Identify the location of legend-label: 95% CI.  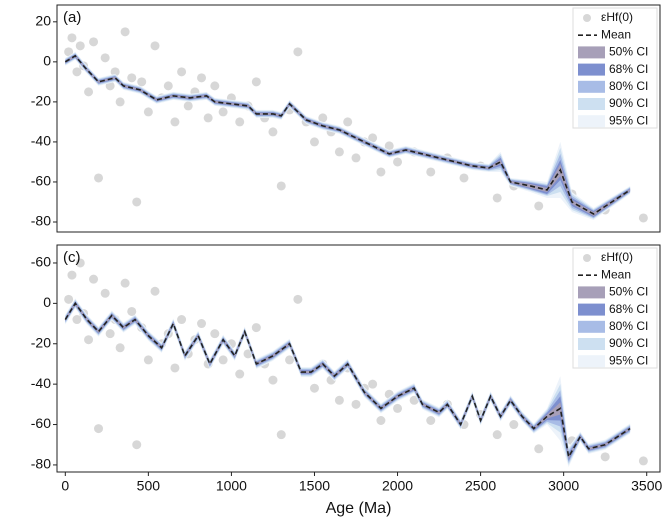
(628, 360).